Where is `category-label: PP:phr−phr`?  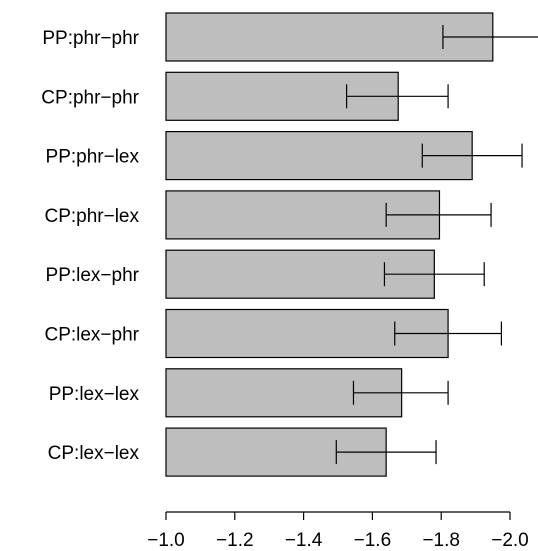 category-label: PP:phr−phr is located at coordinates (90, 38).